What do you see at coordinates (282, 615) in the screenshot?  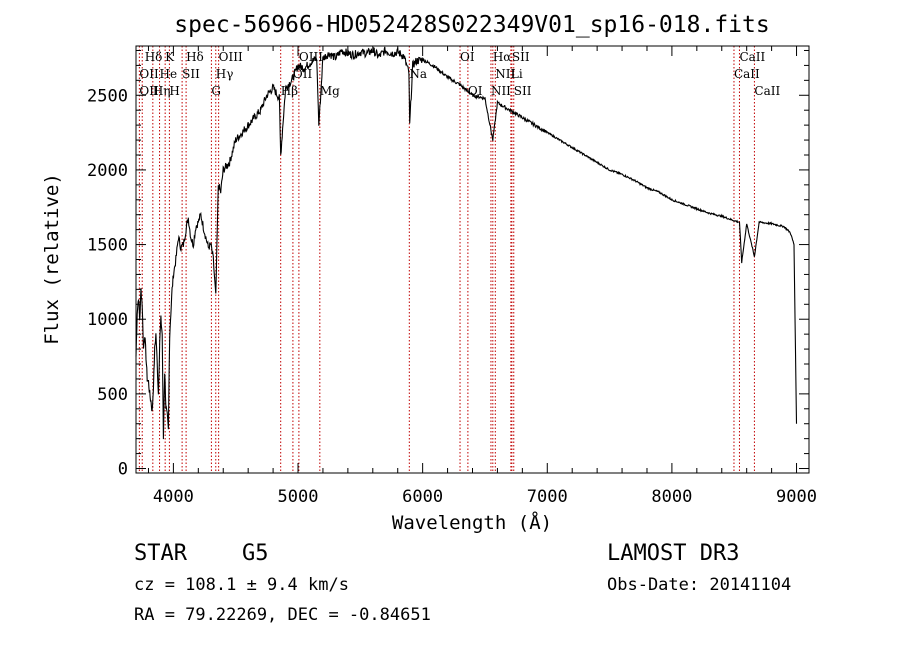 I see `coordinates: RA = 79.22269, DEC = -0.84651` at bounding box center [282, 615].